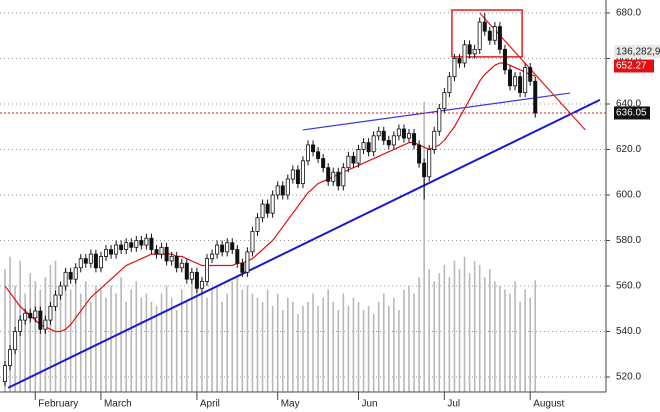 This screenshot has height=412, width=660. What do you see at coordinates (631, 113) in the screenshot?
I see `price-tag: 636.05` at bounding box center [631, 113].